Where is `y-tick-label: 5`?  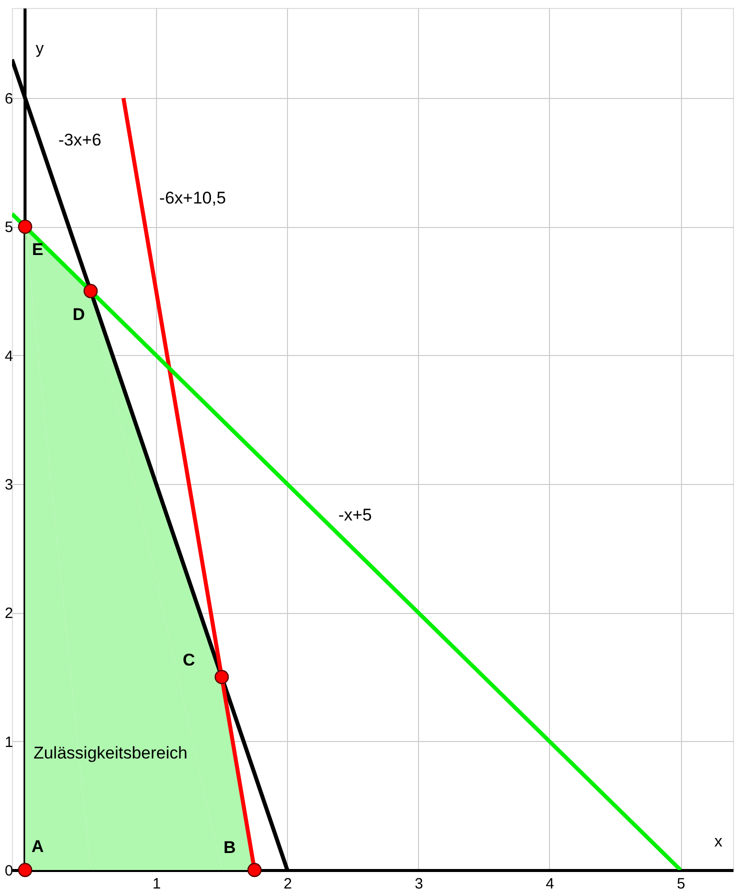 y-tick-label: 5 is located at coordinates (9, 227).